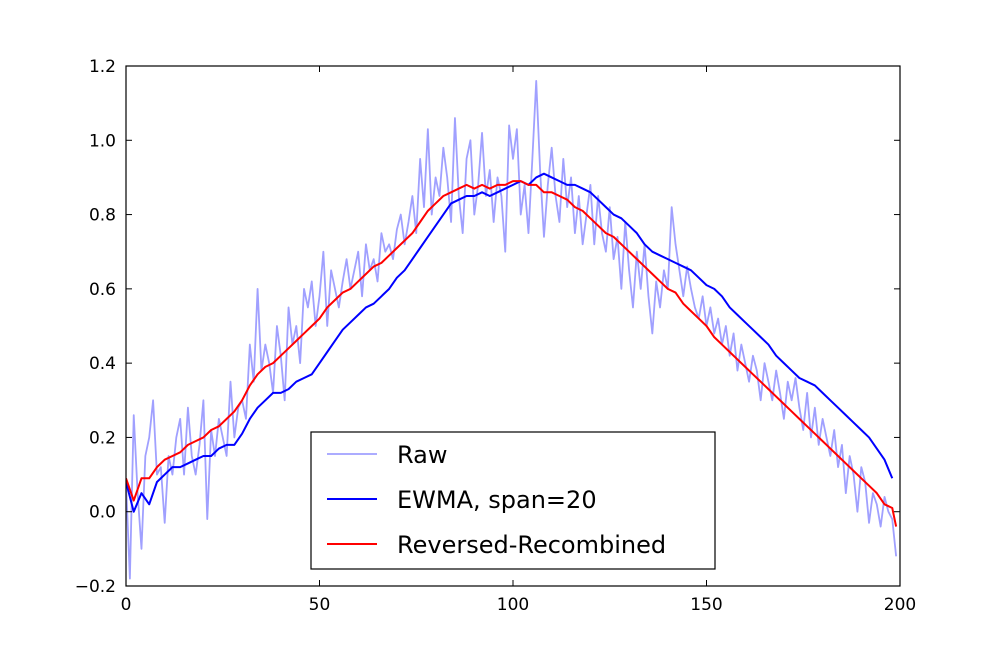 The height and width of the screenshot is (666, 1000). What do you see at coordinates (95, 587) in the screenshot?
I see `y-tick-label: −0.2` at bounding box center [95, 587].